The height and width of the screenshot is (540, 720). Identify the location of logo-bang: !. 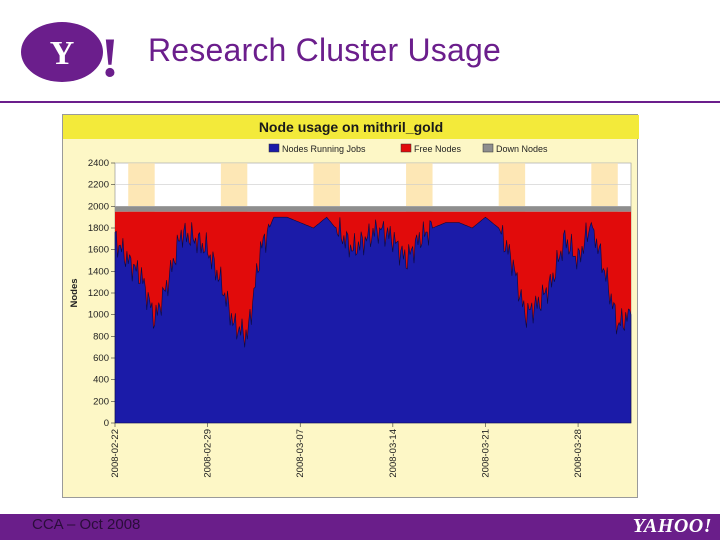
(110, 55).